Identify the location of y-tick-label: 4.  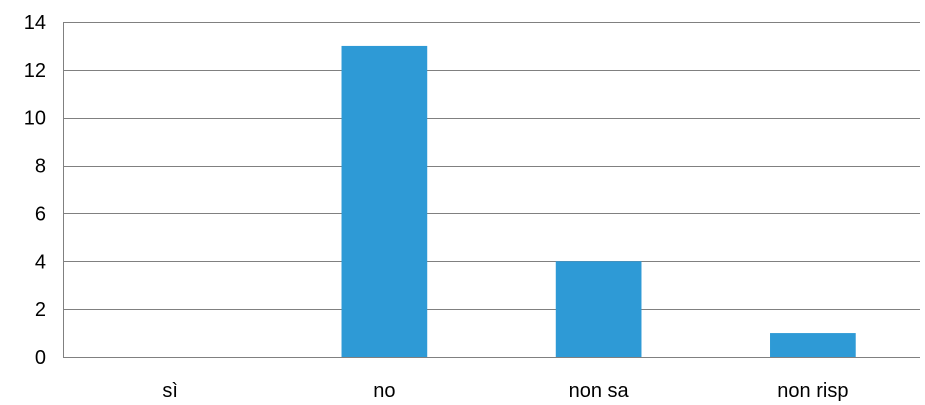
(40, 262).